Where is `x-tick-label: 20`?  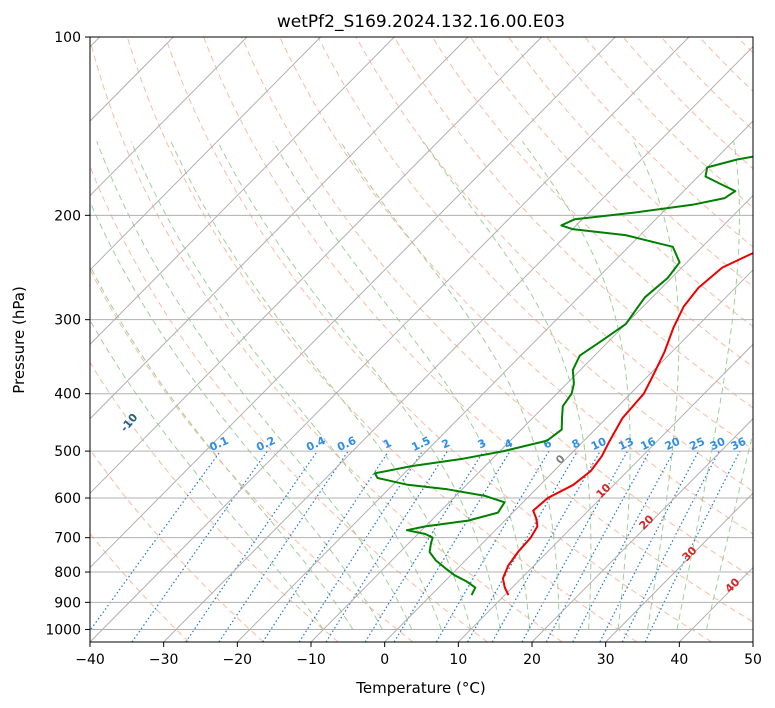
x-tick-label: 20 is located at coordinates (532, 660).